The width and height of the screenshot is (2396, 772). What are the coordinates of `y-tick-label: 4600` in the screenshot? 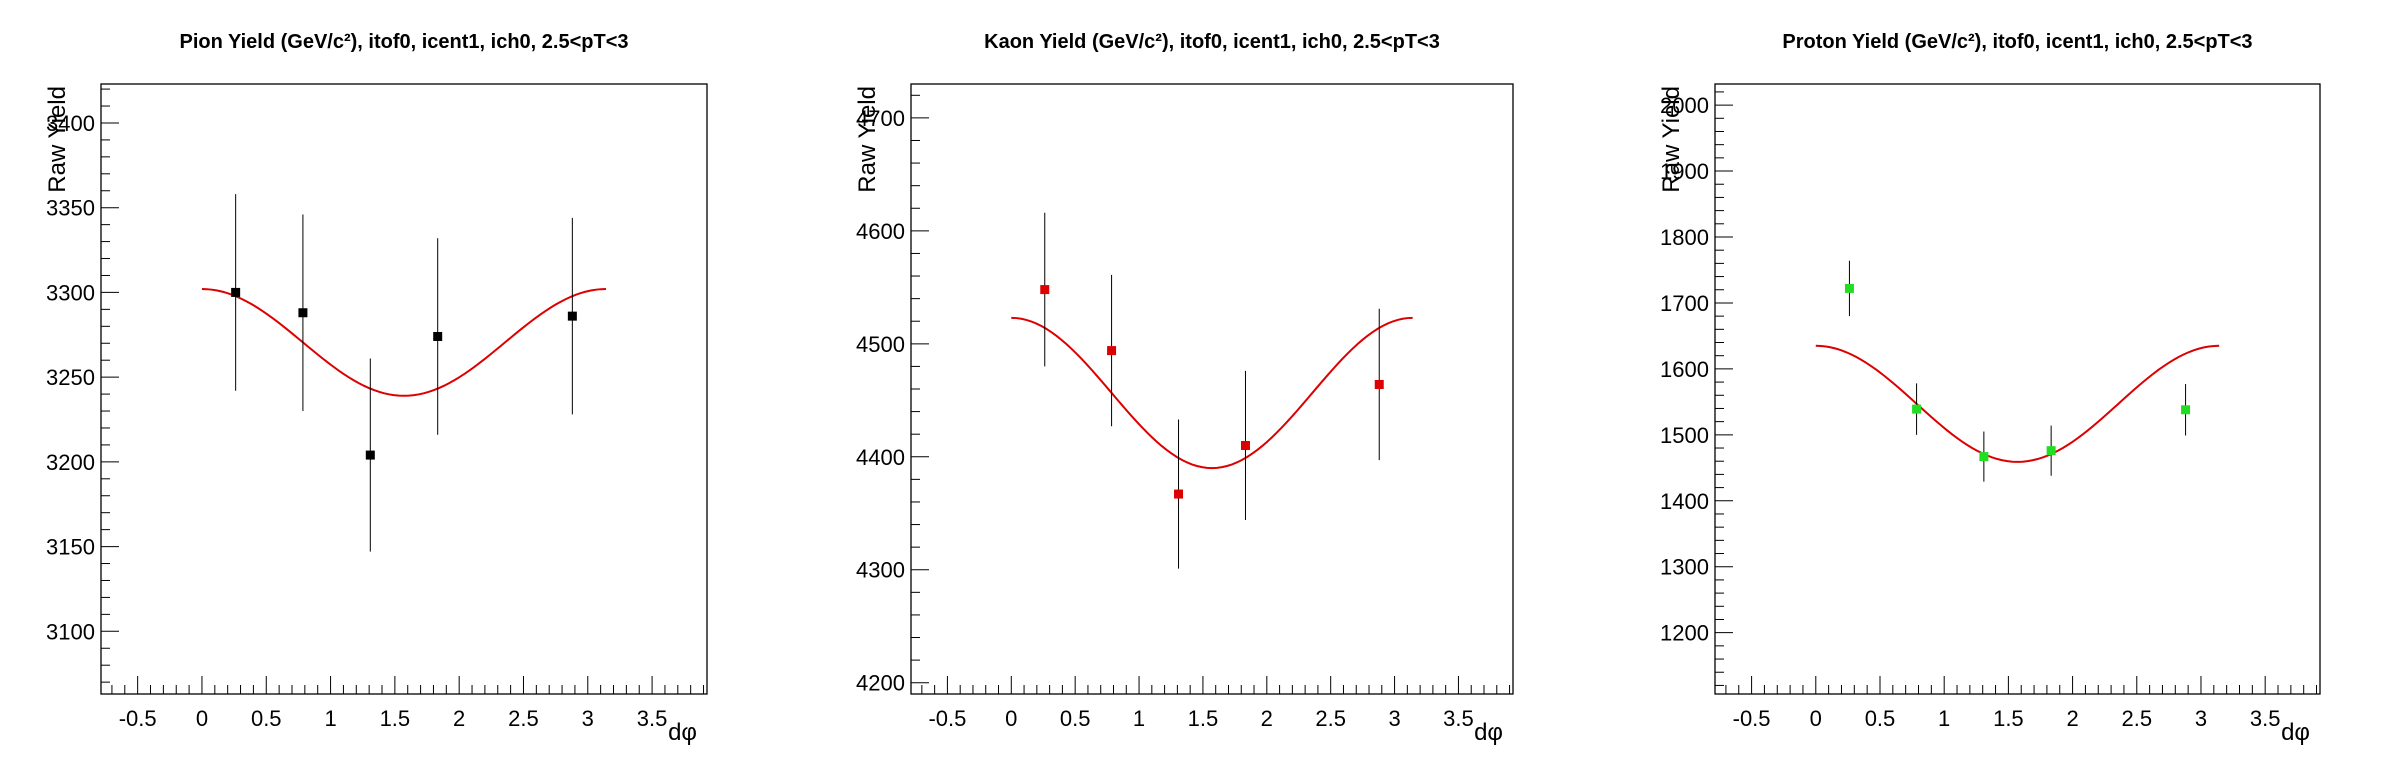 It's located at (880, 231).